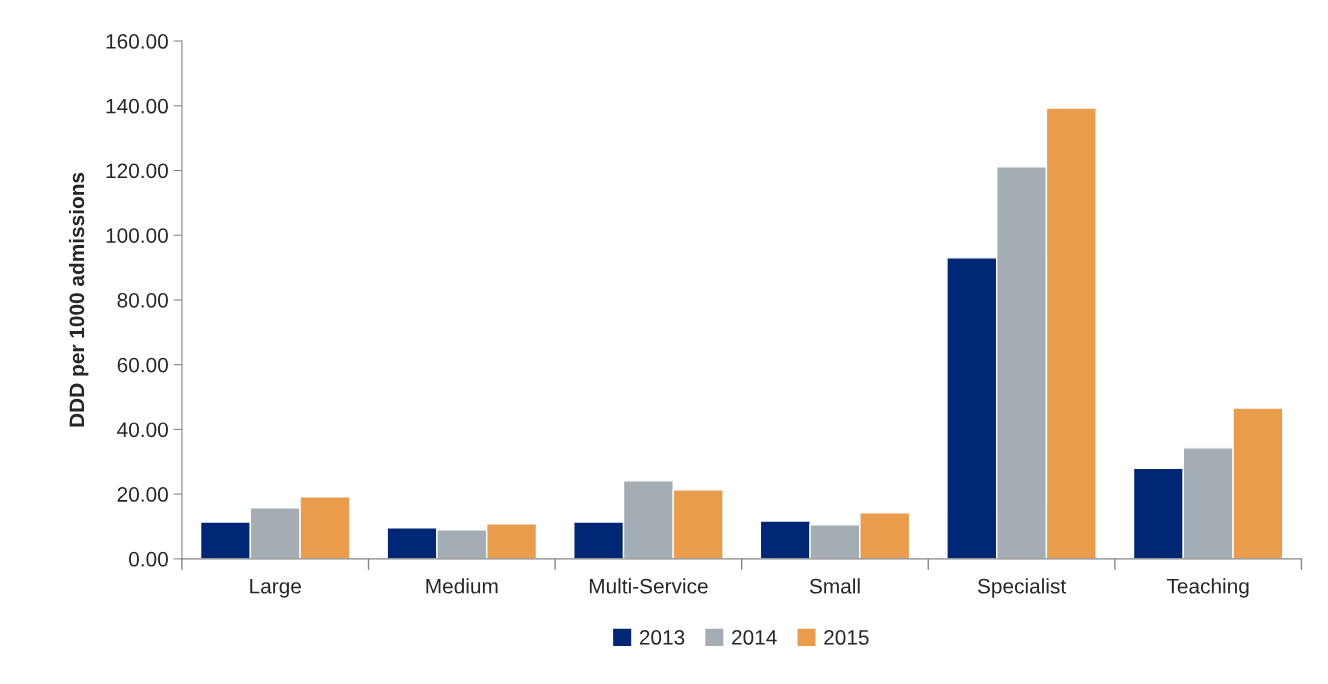 This screenshot has height=684, width=1328. What do you see at coordinates (275, 588) in the screenshot?
I see `x-tick-label: Large` at bounding box center [275, 588].